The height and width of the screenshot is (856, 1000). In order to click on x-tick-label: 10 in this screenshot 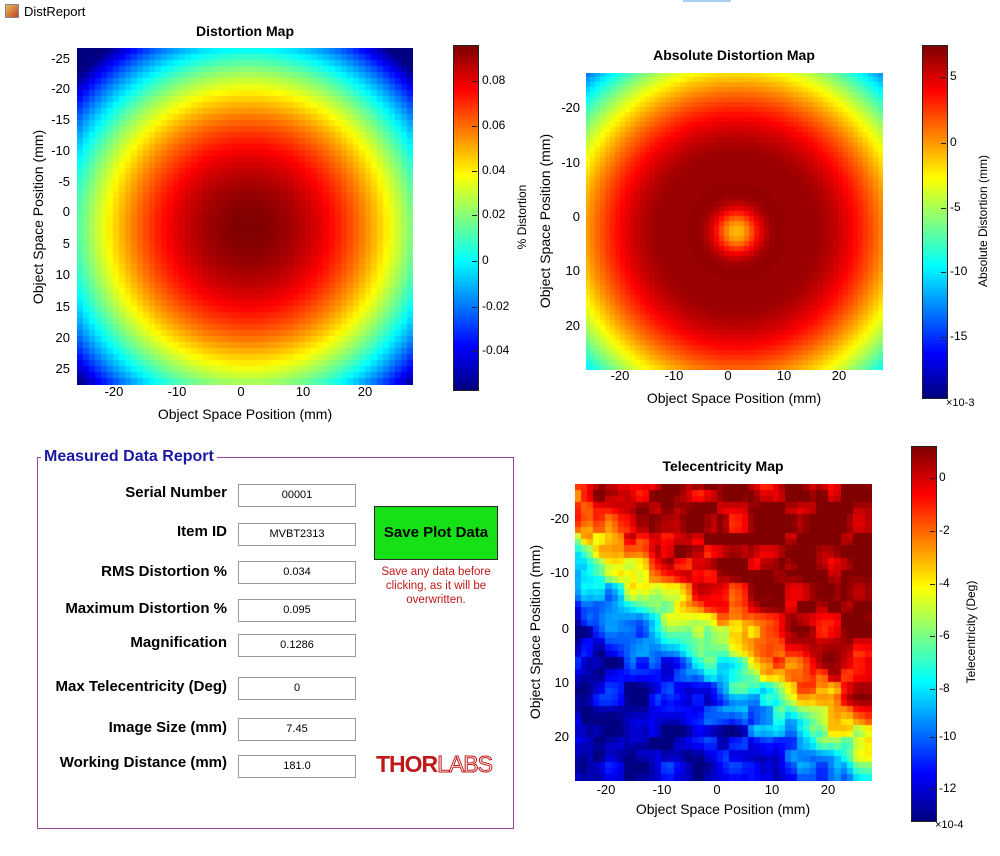, I will do `click(303, 391)`.